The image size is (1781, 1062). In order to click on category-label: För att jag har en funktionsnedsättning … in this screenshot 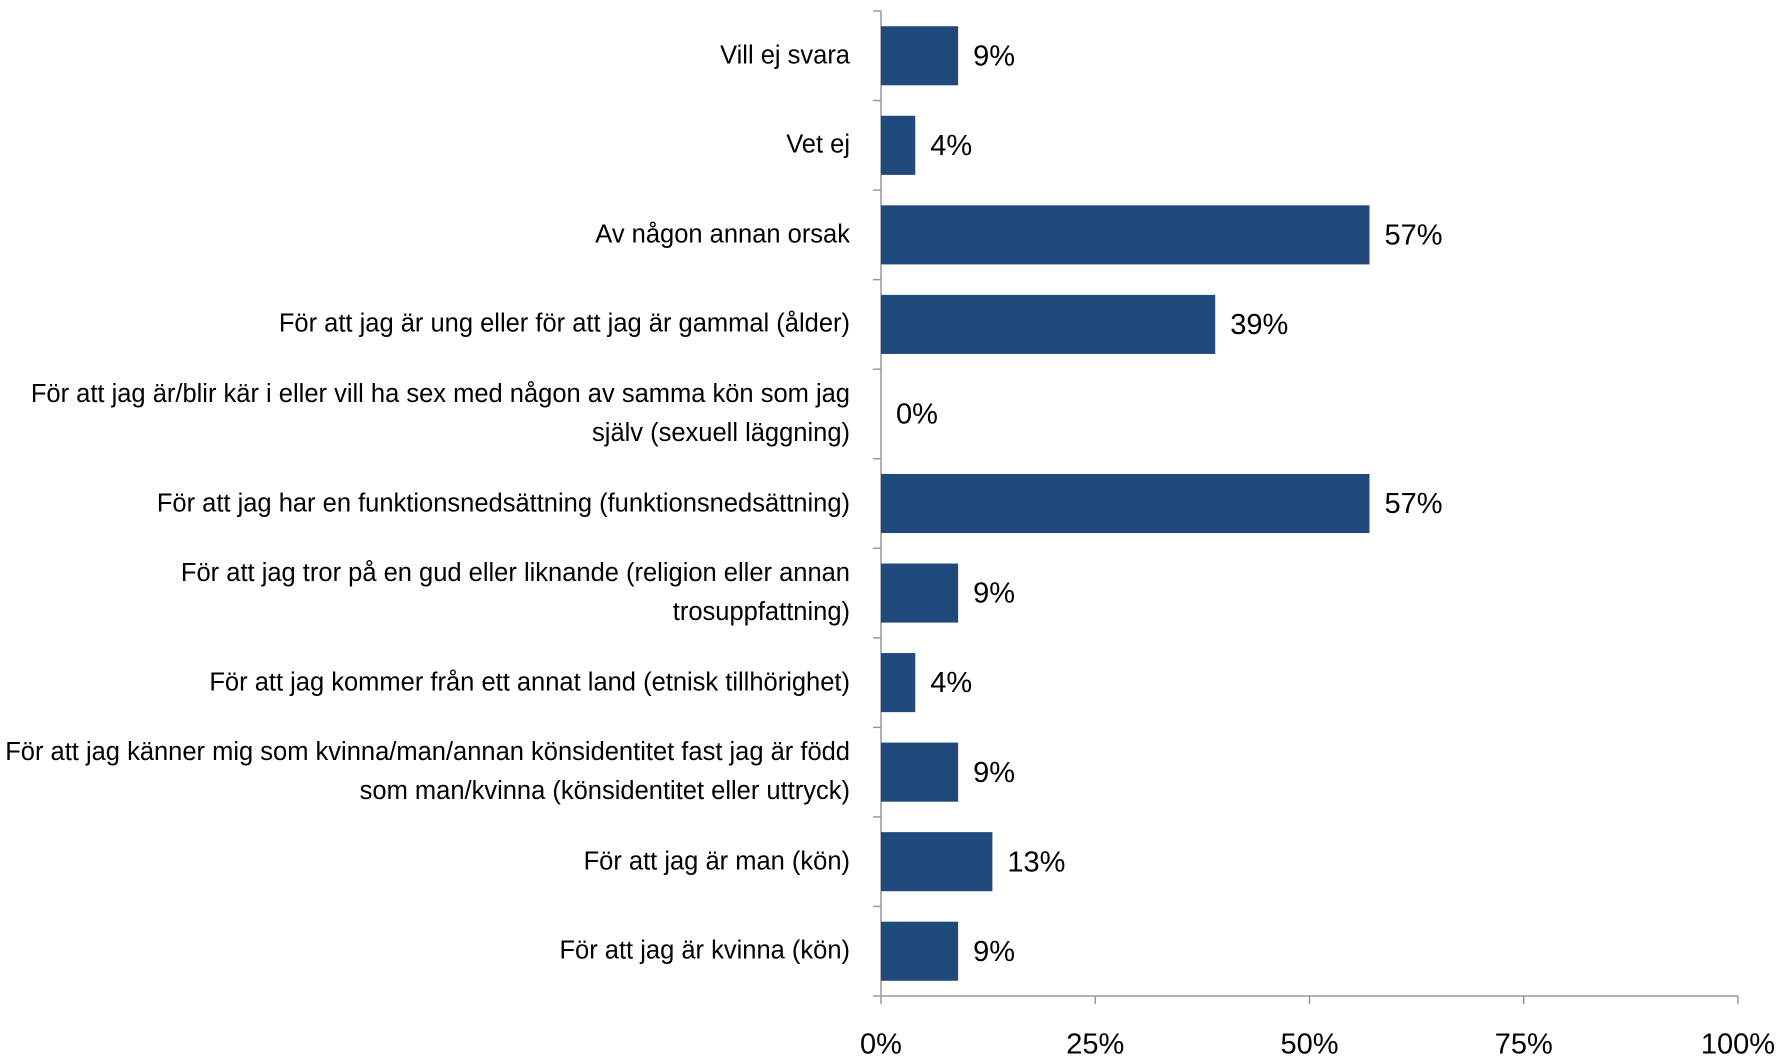, I will do `click(503, 503)`.